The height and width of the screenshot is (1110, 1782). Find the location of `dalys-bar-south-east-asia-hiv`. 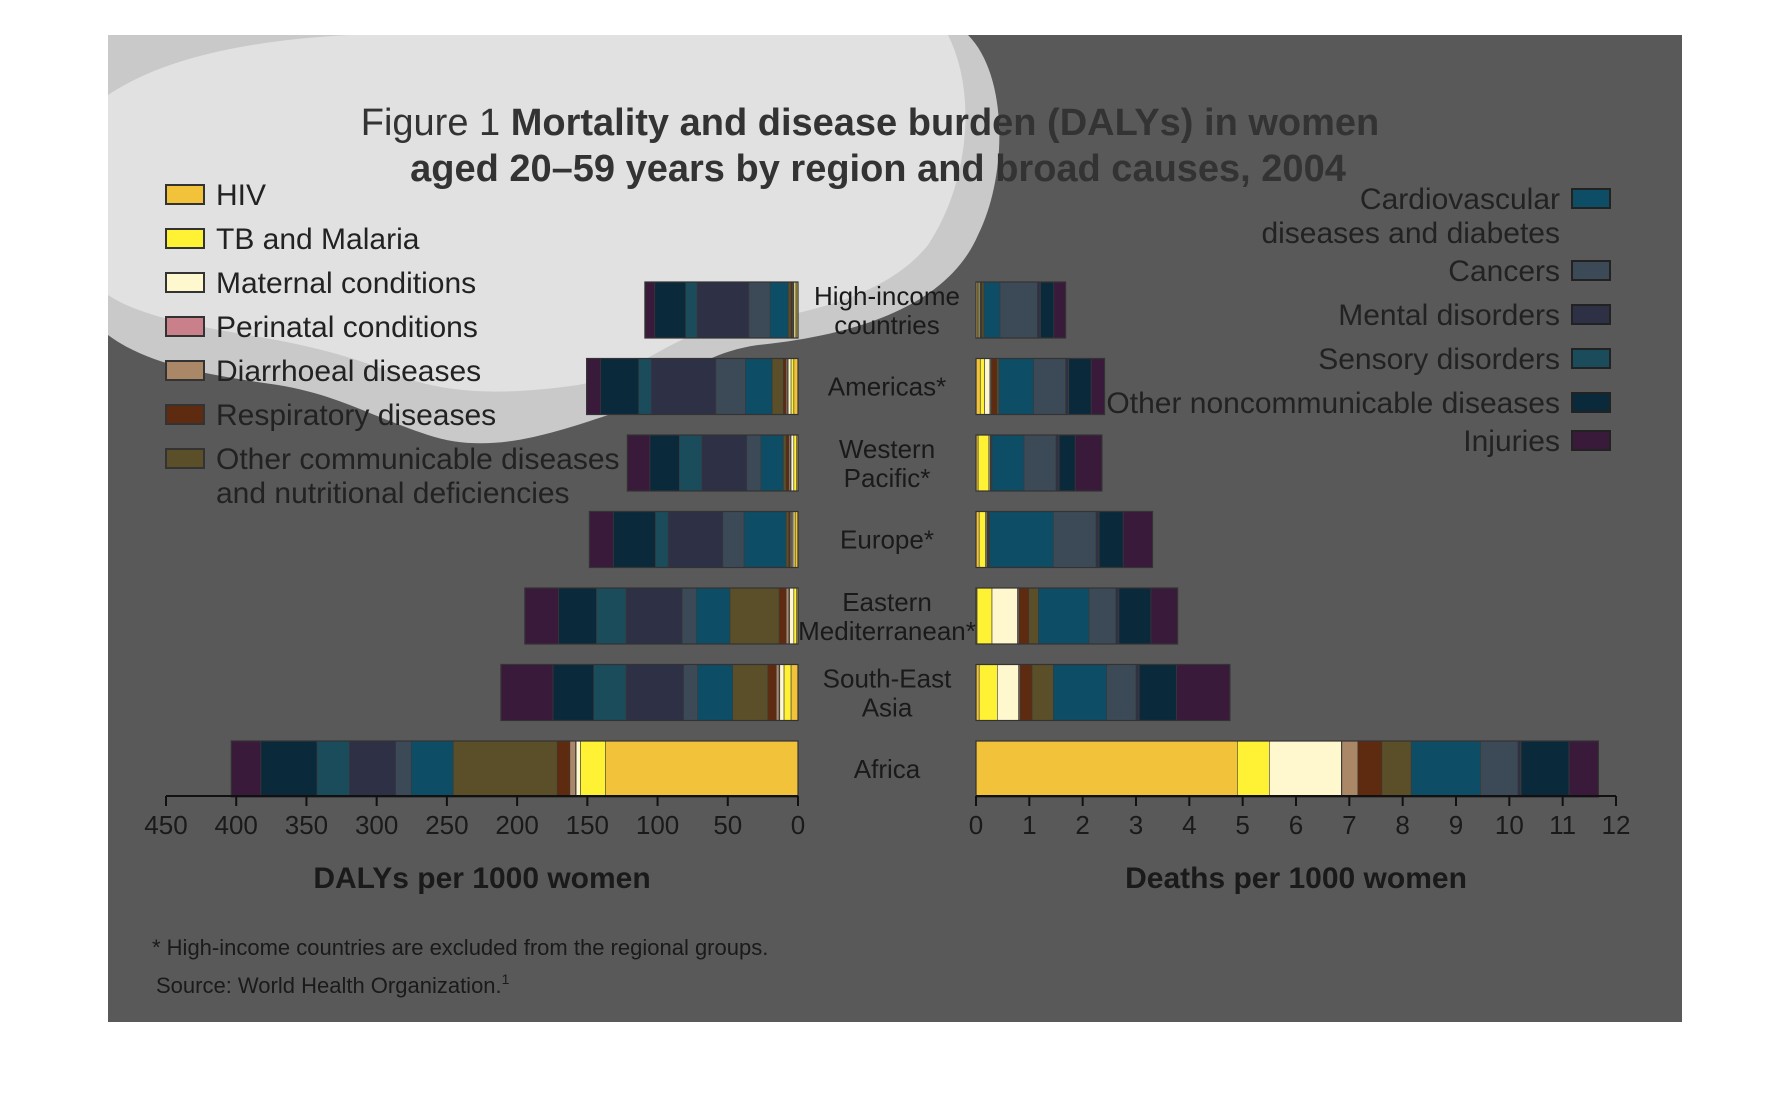

dalys-bar-south-east-asia-hiv is located at coordinates (794, 692).